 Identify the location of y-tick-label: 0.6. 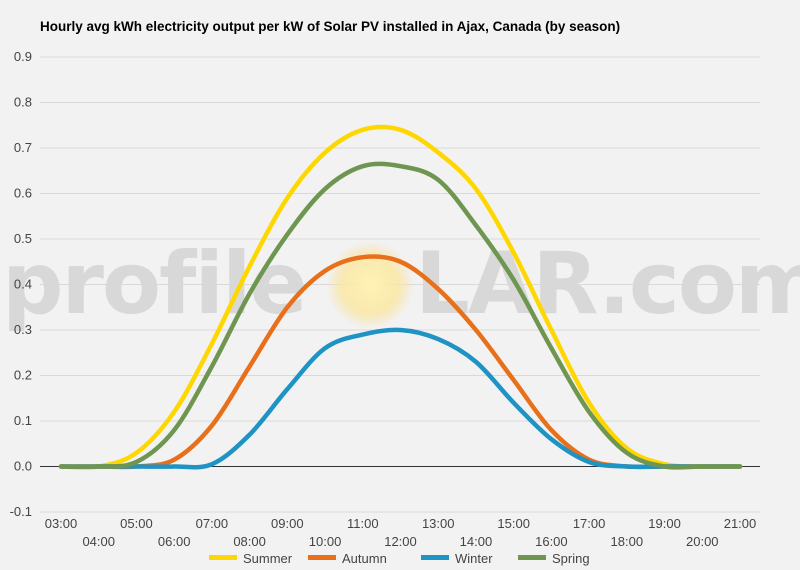
(23, 193).